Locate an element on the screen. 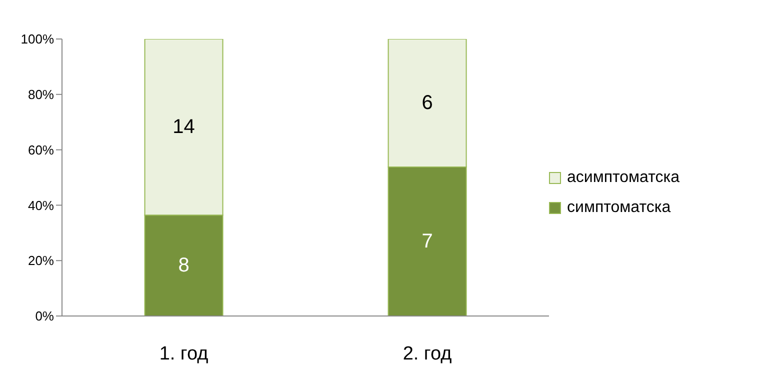 Image resolution: width=769 pixels, height=386 pixels. x-tick-label: 2. год is located at coordinates (427, 353).